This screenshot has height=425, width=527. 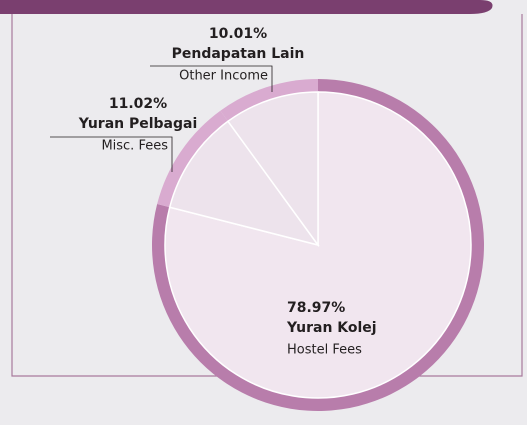 I want to click on category-label-en: Hostel Fees, so click(x=324, y=350).